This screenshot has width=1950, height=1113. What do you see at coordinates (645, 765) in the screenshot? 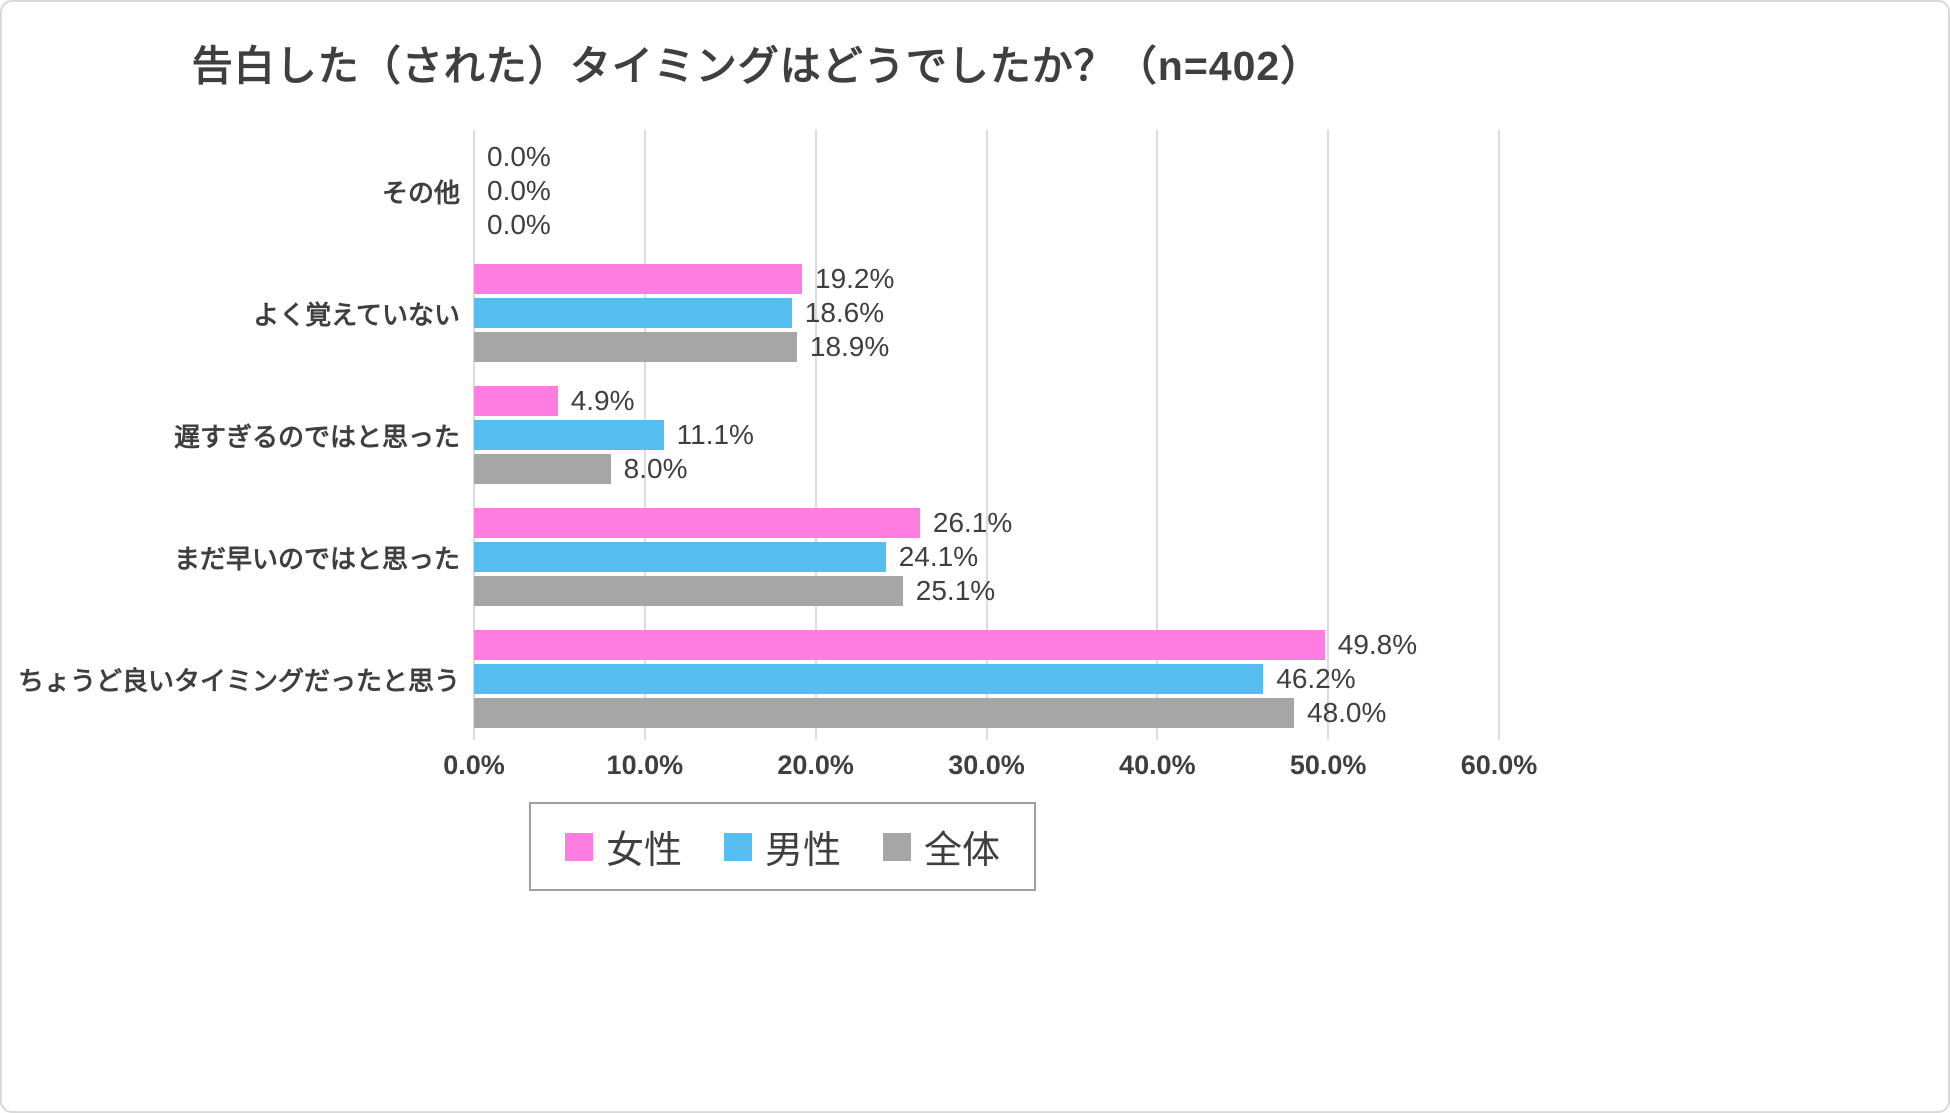
I see `x-tick-label: 10.0%` at bounding box center [645, 765].